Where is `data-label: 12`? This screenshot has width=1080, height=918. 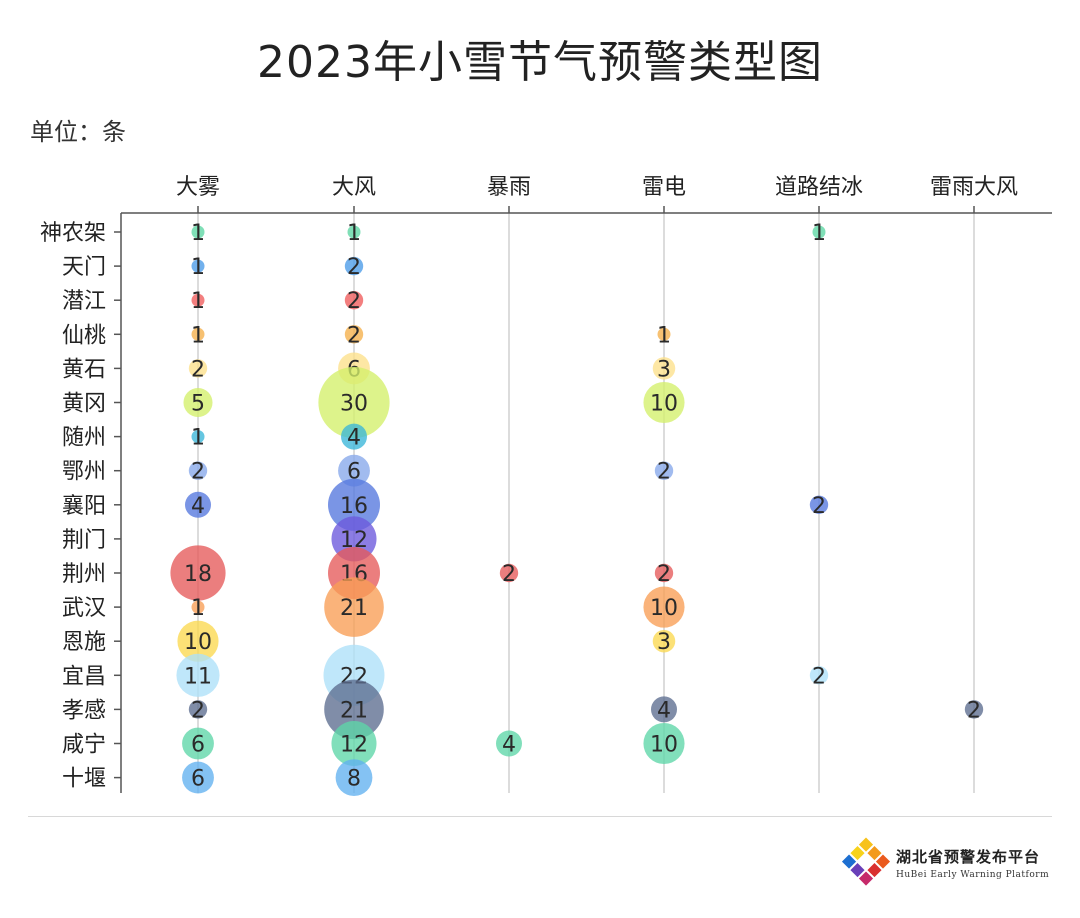 data-label: 12 is located at coordinates (354, 745).